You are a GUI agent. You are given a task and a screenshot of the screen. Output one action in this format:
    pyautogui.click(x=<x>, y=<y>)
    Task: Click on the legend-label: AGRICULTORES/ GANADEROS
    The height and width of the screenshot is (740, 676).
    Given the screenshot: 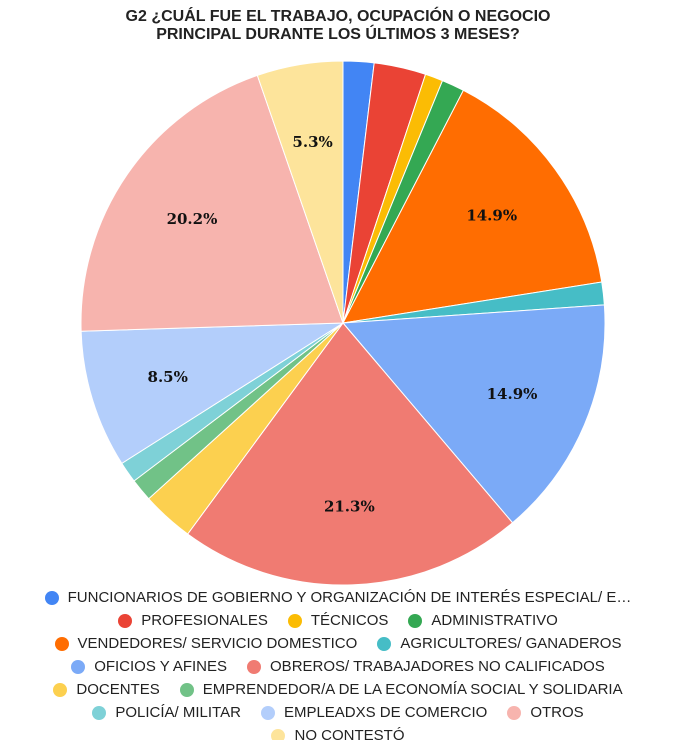 What is the action you would take?
    pyautogui.click(x=511, y=643)
    